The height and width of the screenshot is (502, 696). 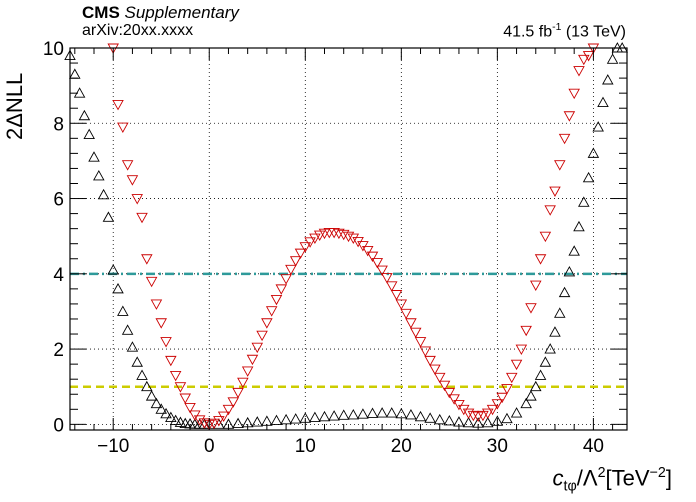 I want to click on lumi-value: 41.5 fb, so click(x=528, y=32).